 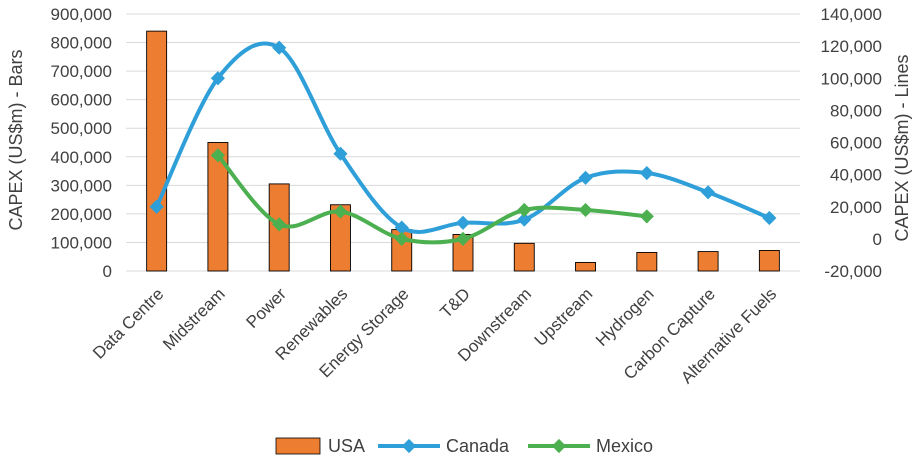 I want to click on legend-item-canada: Canada, so click(x=444, y=446).